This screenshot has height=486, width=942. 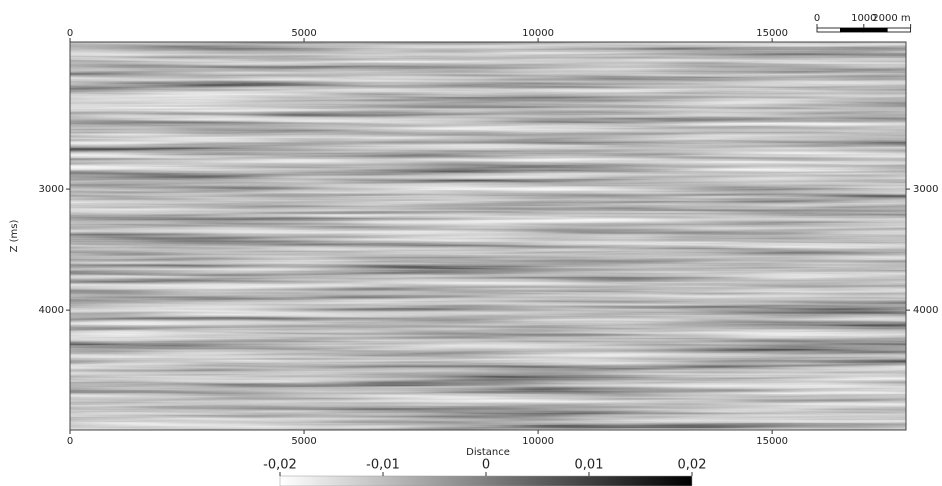 I want to click on colorbar-ramp, so click(x=486, y=480).